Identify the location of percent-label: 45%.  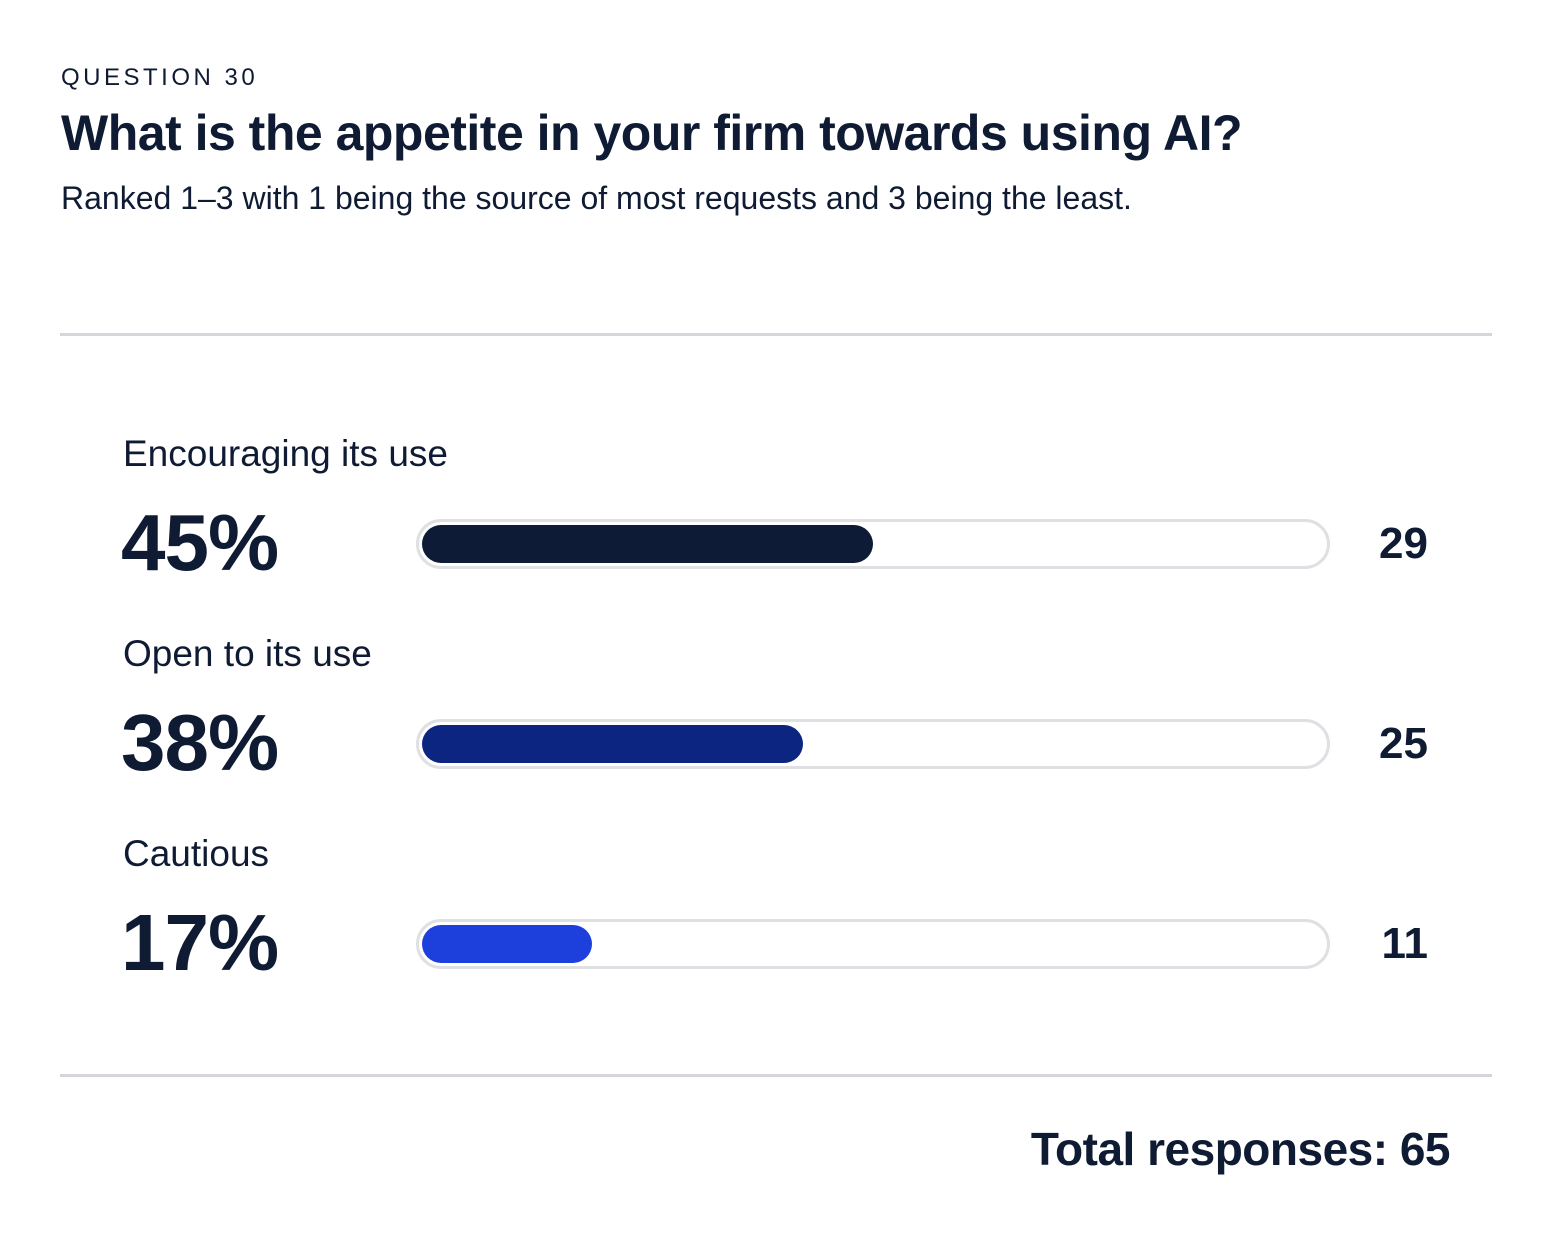
(200, 542).